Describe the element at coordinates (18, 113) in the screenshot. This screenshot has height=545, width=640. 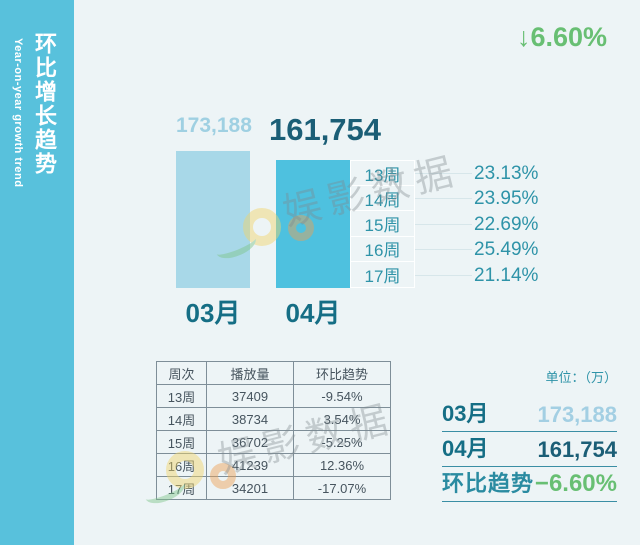
I see `page-subtitle-english: Year-on-year growth trend` at that location.